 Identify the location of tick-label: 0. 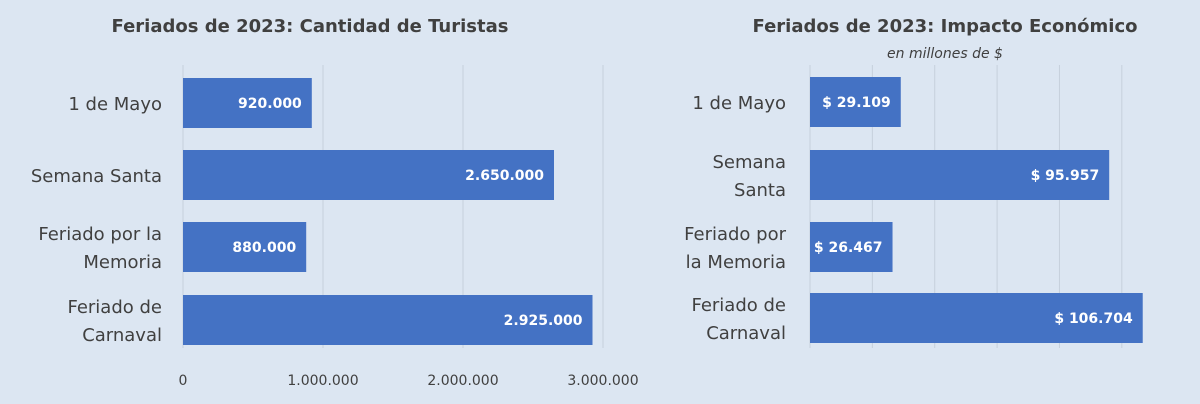
(183, 381).